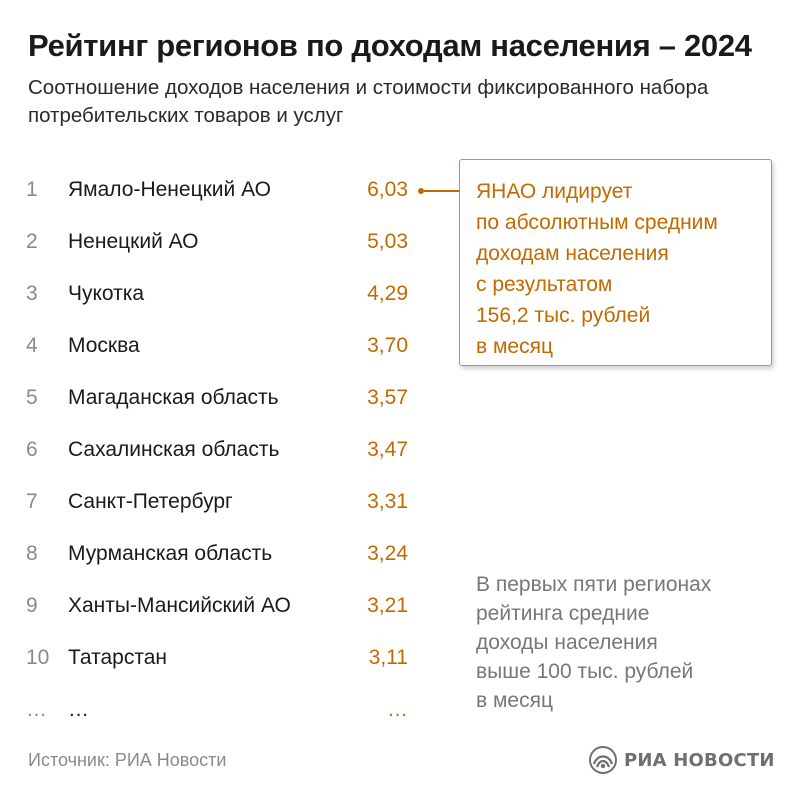  What do you see at coordinates (150, 501) in the screenshot?
I see `row-region-name: Санкт-Петербург` at bounding box center [150, 501].